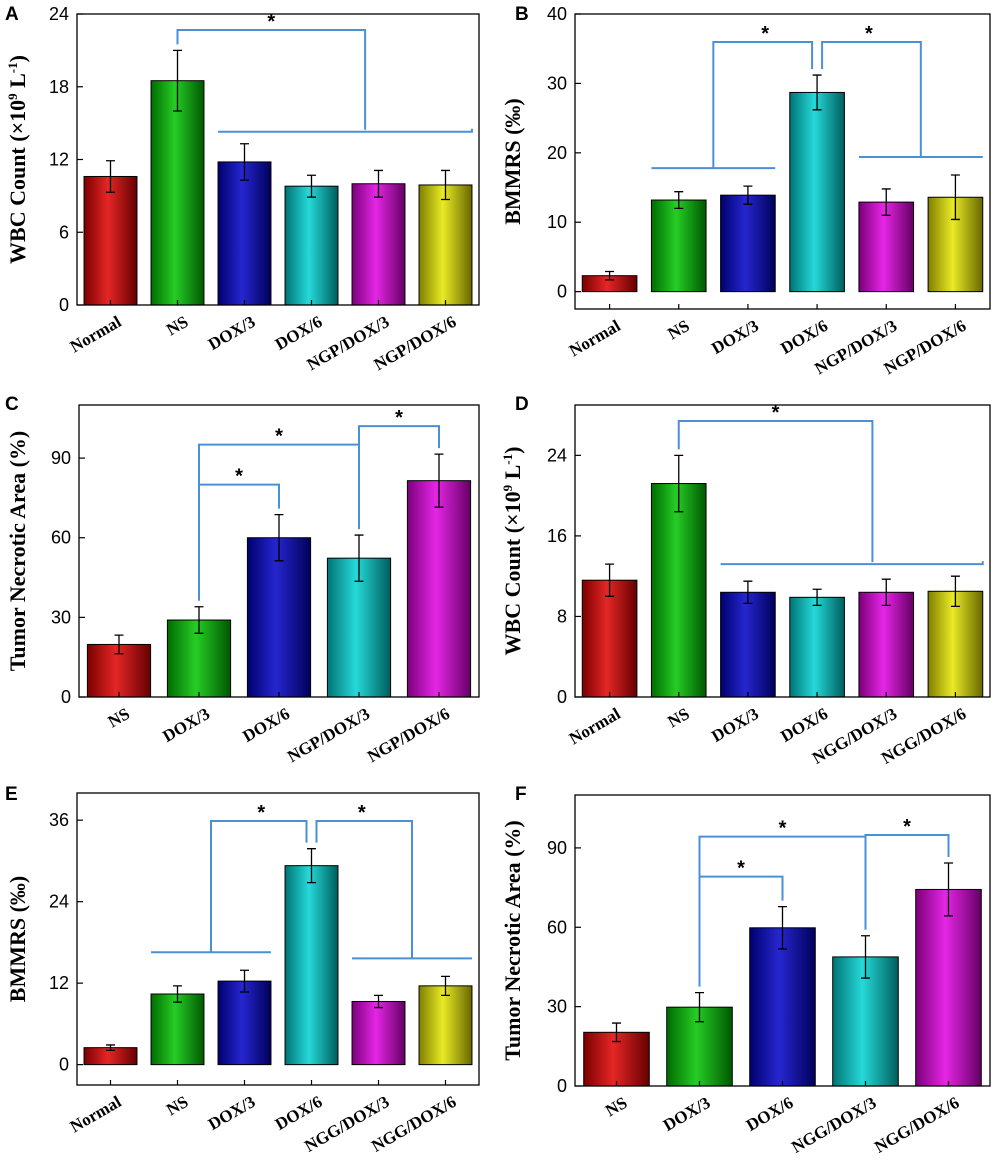 This screenshot has height=1168, width=1000. Describe the element at coordinates (512, 161) in the screenshot. I see `y-axis-label: BMMRS (‰)` at that location.